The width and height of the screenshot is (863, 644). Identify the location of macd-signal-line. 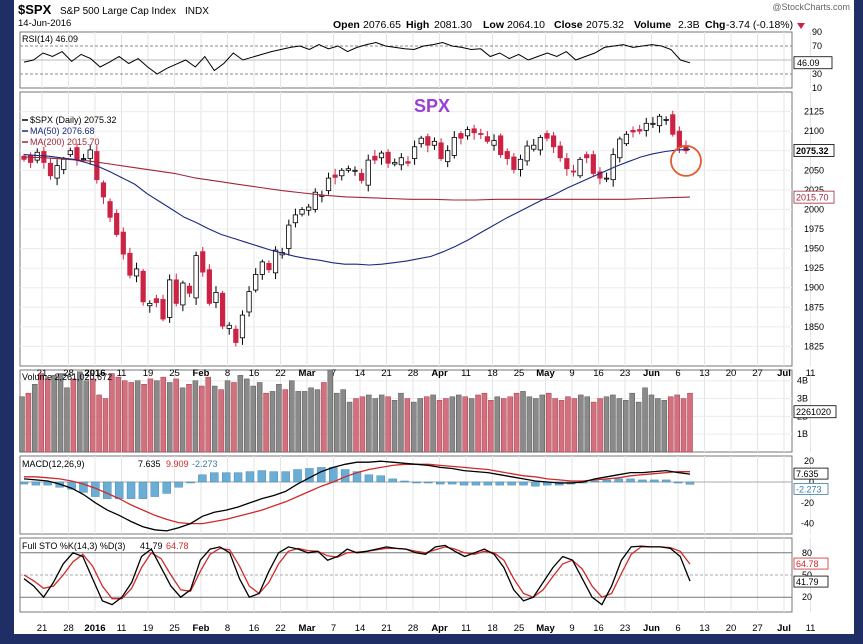
(357, 494).